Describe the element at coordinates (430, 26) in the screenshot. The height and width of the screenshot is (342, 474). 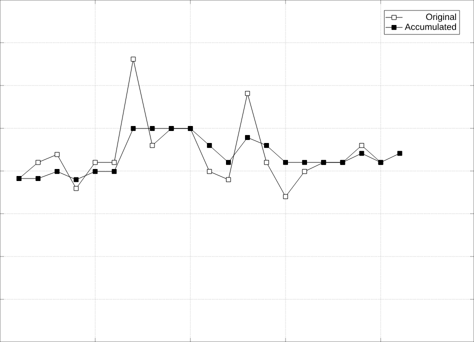
I see `legend-label: Accumulated` at that location.